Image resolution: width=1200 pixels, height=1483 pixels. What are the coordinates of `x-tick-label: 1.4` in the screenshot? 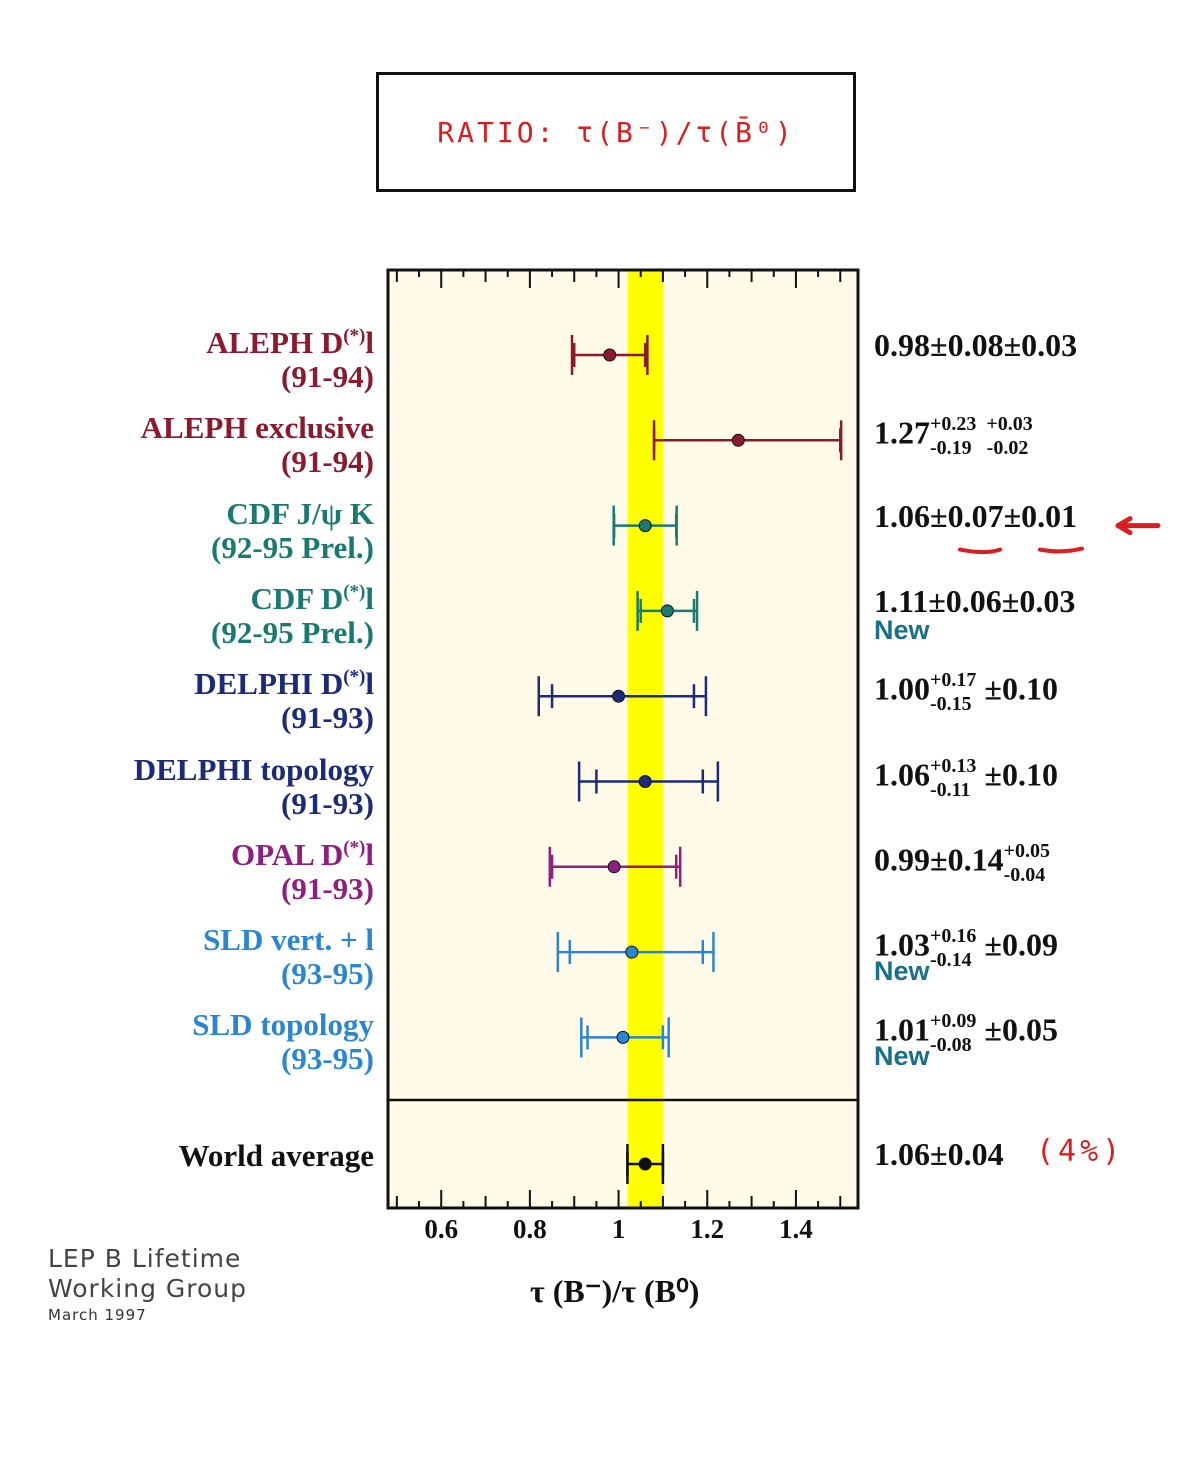 It's located at (796, 1229).